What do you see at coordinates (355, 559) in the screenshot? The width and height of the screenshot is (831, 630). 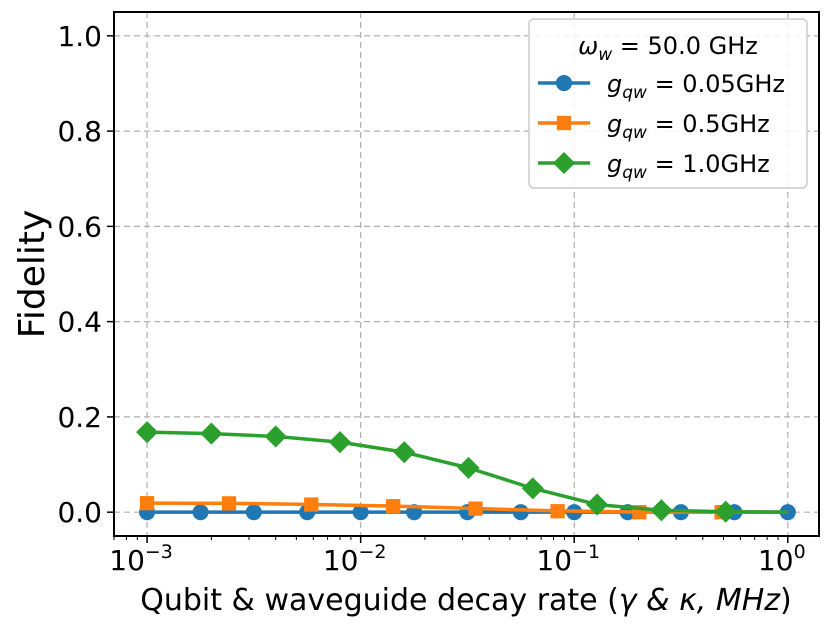 I see `x-tick-label: 10⁻²` at bounding box center [355, 559].